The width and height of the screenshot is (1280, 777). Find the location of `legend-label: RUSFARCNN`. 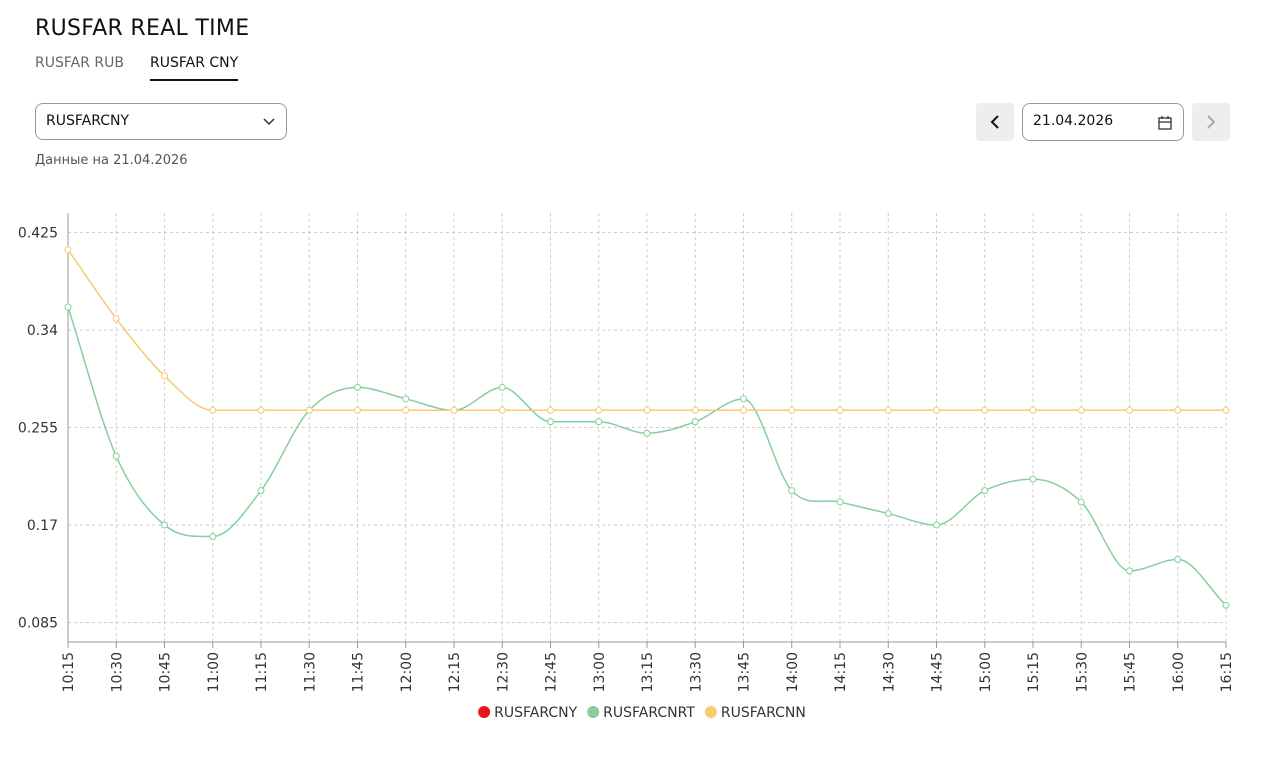

legend-label: RUSFARCNN is located at coordinates (763, 713).